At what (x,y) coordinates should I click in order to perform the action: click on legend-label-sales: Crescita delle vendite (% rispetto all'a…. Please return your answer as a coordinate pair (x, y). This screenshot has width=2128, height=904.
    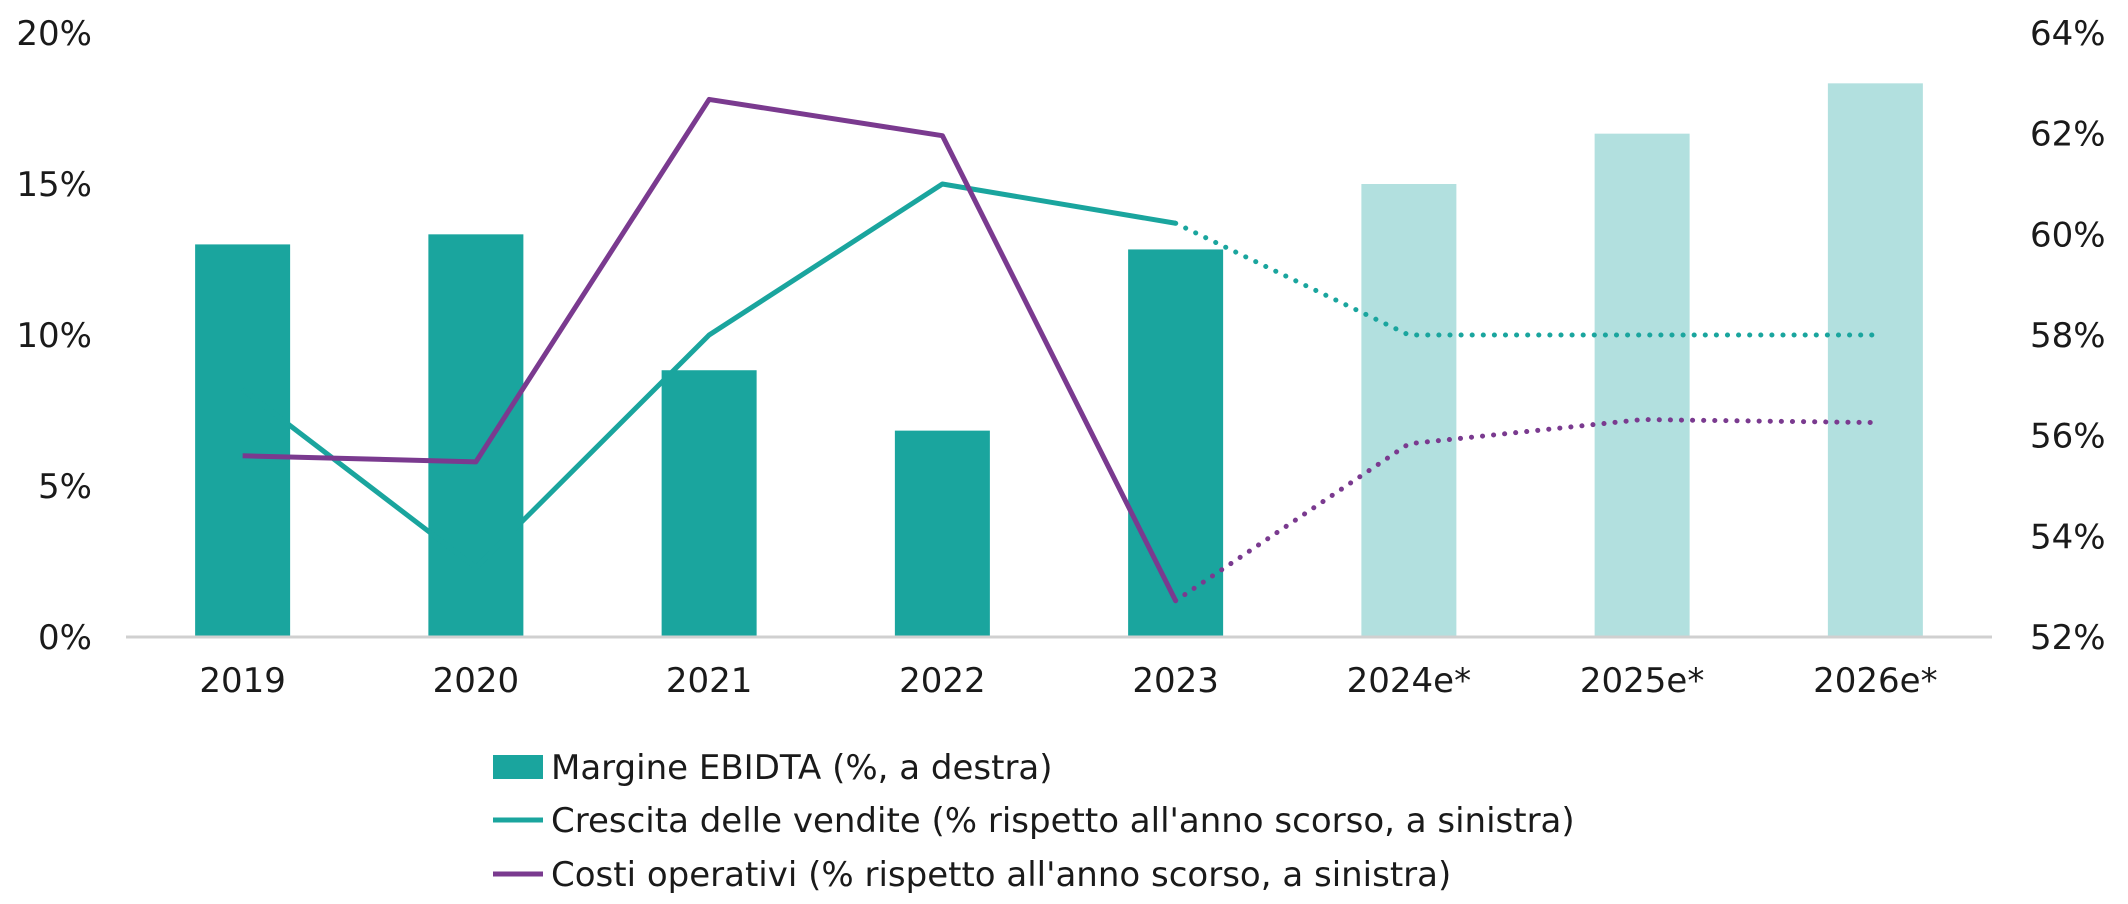
    Looking at the image, I should click on (1063, 821).